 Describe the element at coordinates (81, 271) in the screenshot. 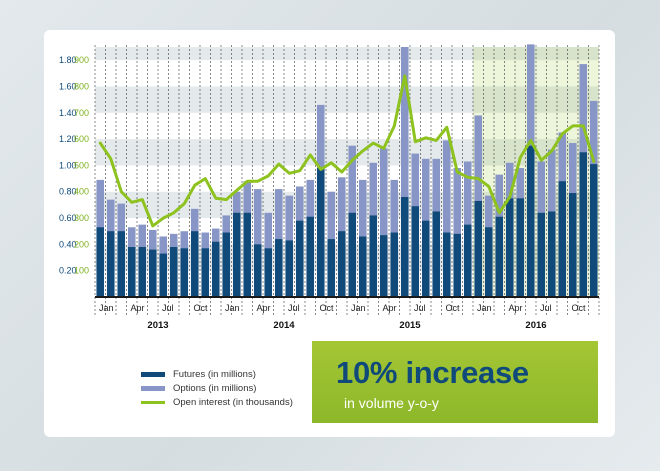

I see `y-right-tick-label: 100` at that location.